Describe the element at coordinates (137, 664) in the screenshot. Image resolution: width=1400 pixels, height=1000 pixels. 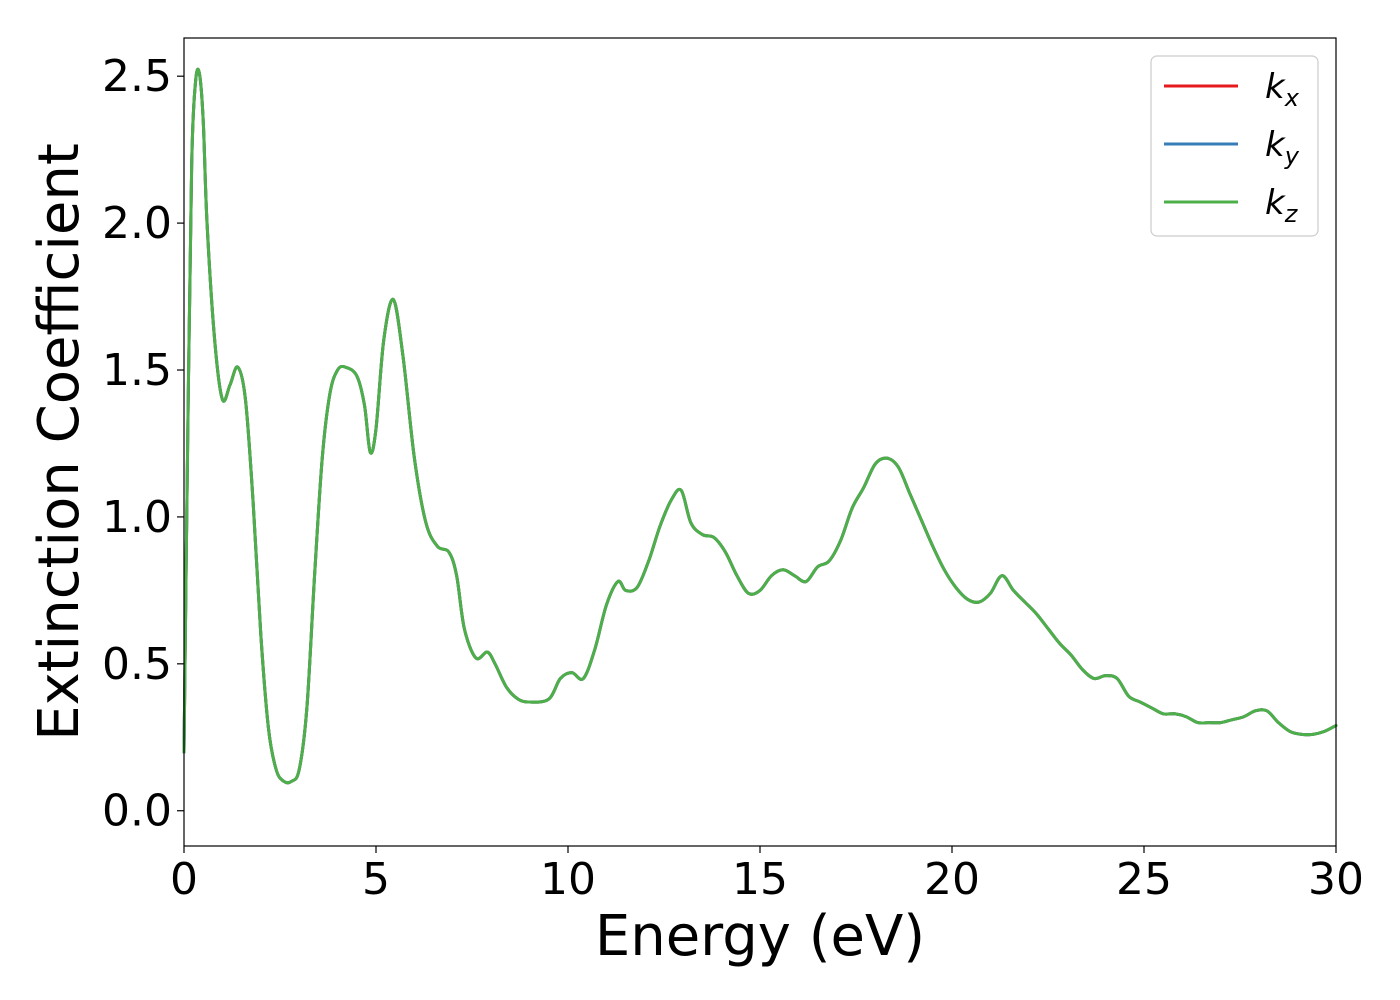
I see `y-tick-label: 0.5` at that location.